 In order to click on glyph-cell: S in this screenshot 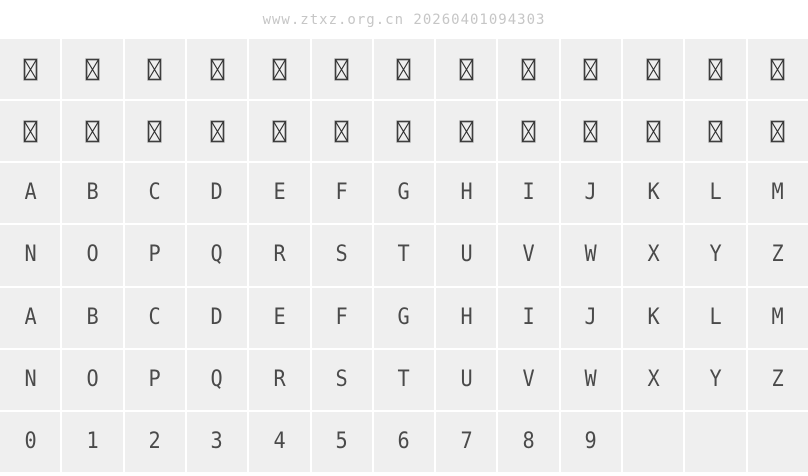, I will do `click(341, 379)`.